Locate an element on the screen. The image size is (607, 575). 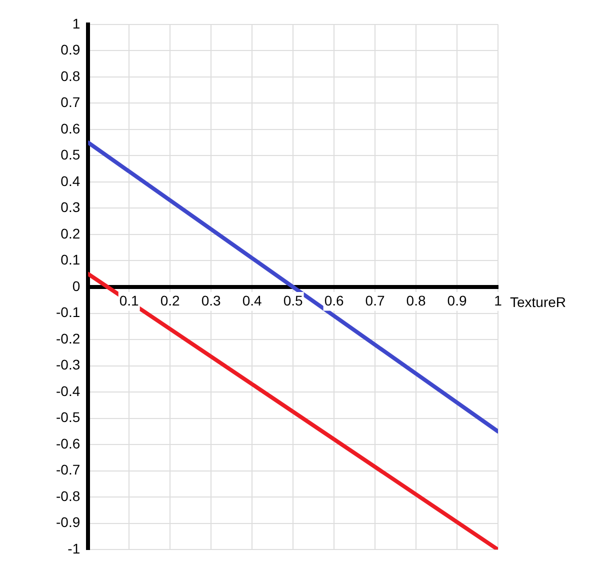
y-tick-label: 0.7 is located at coordinates (70, 102).